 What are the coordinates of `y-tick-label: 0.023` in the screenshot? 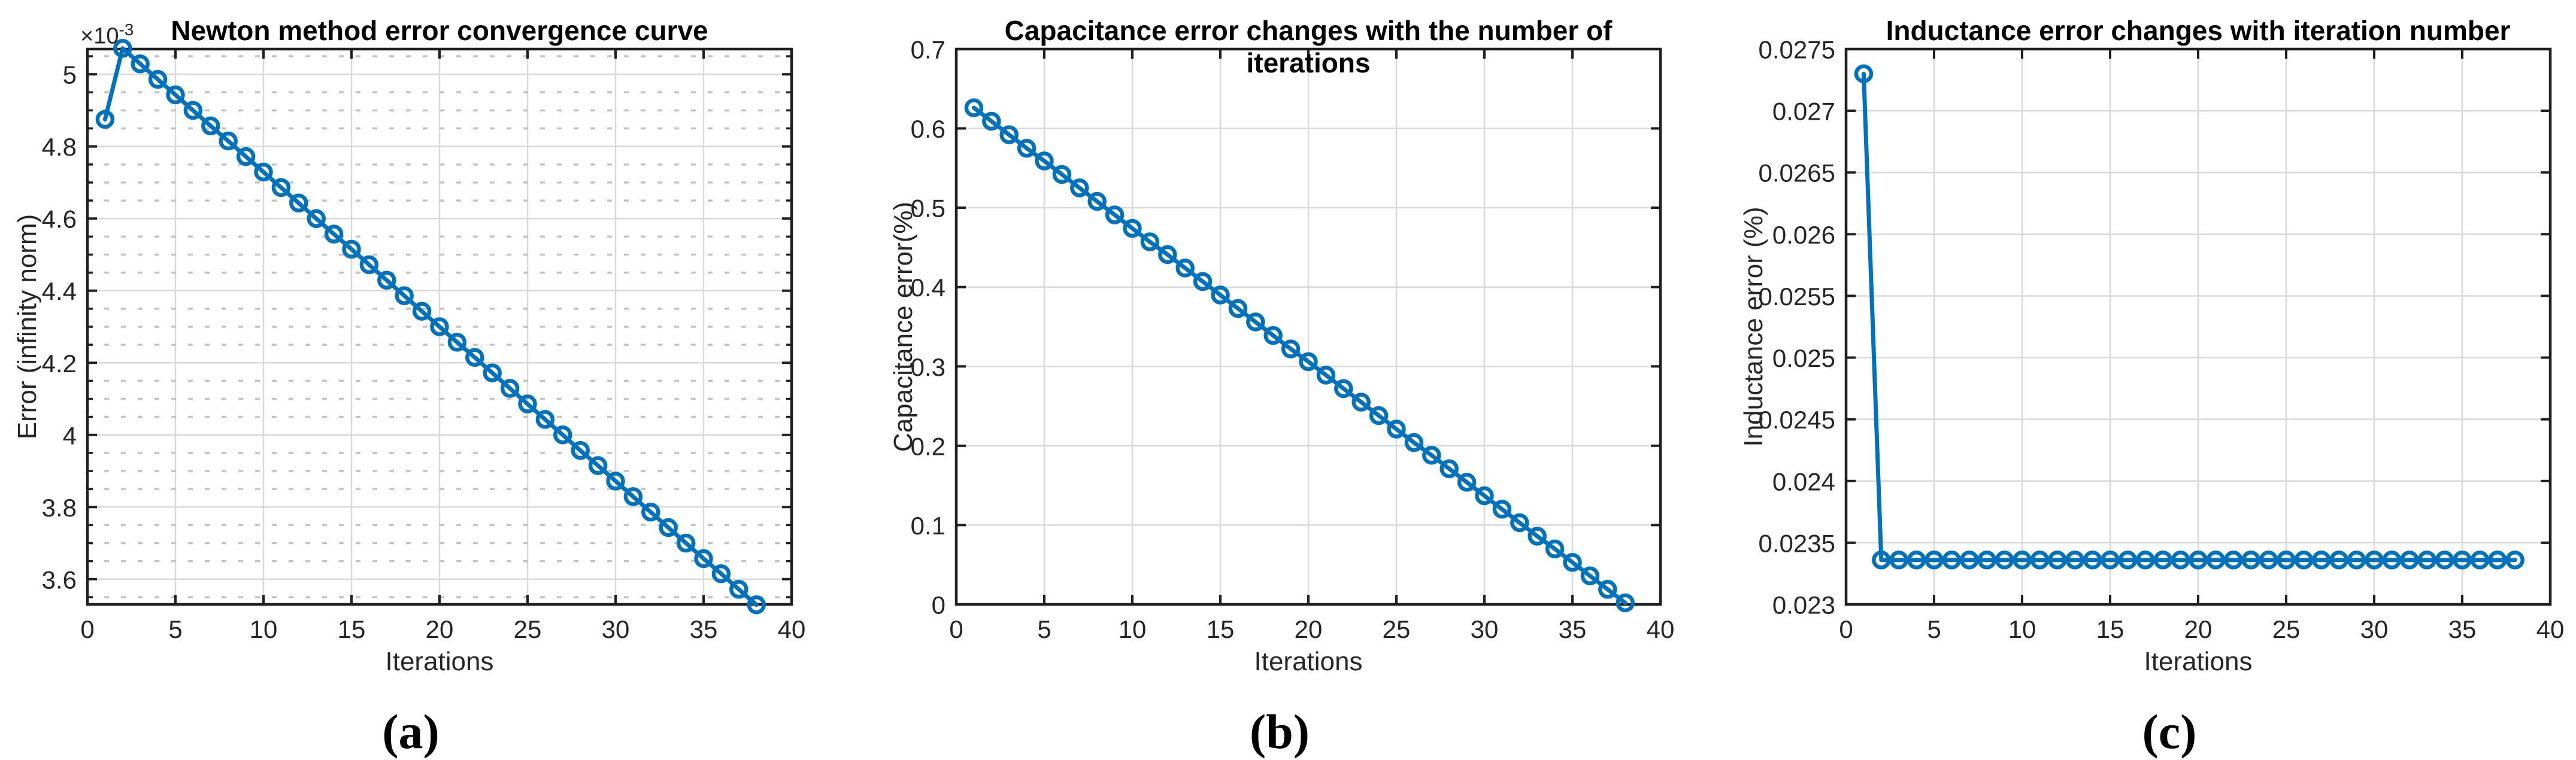 It's located at (1803, 605).